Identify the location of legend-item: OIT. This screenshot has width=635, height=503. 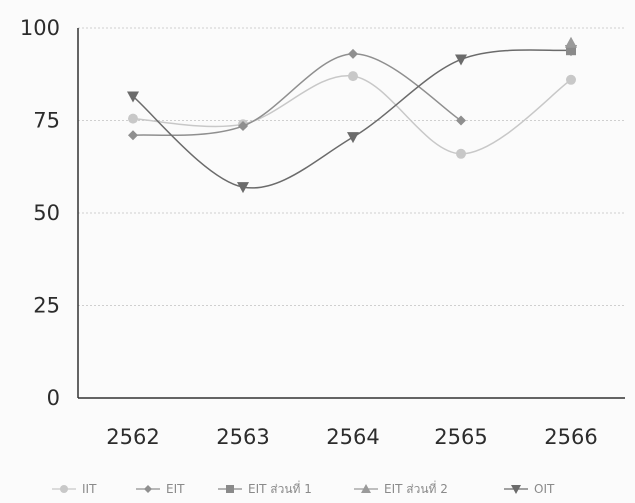
(529, 489).